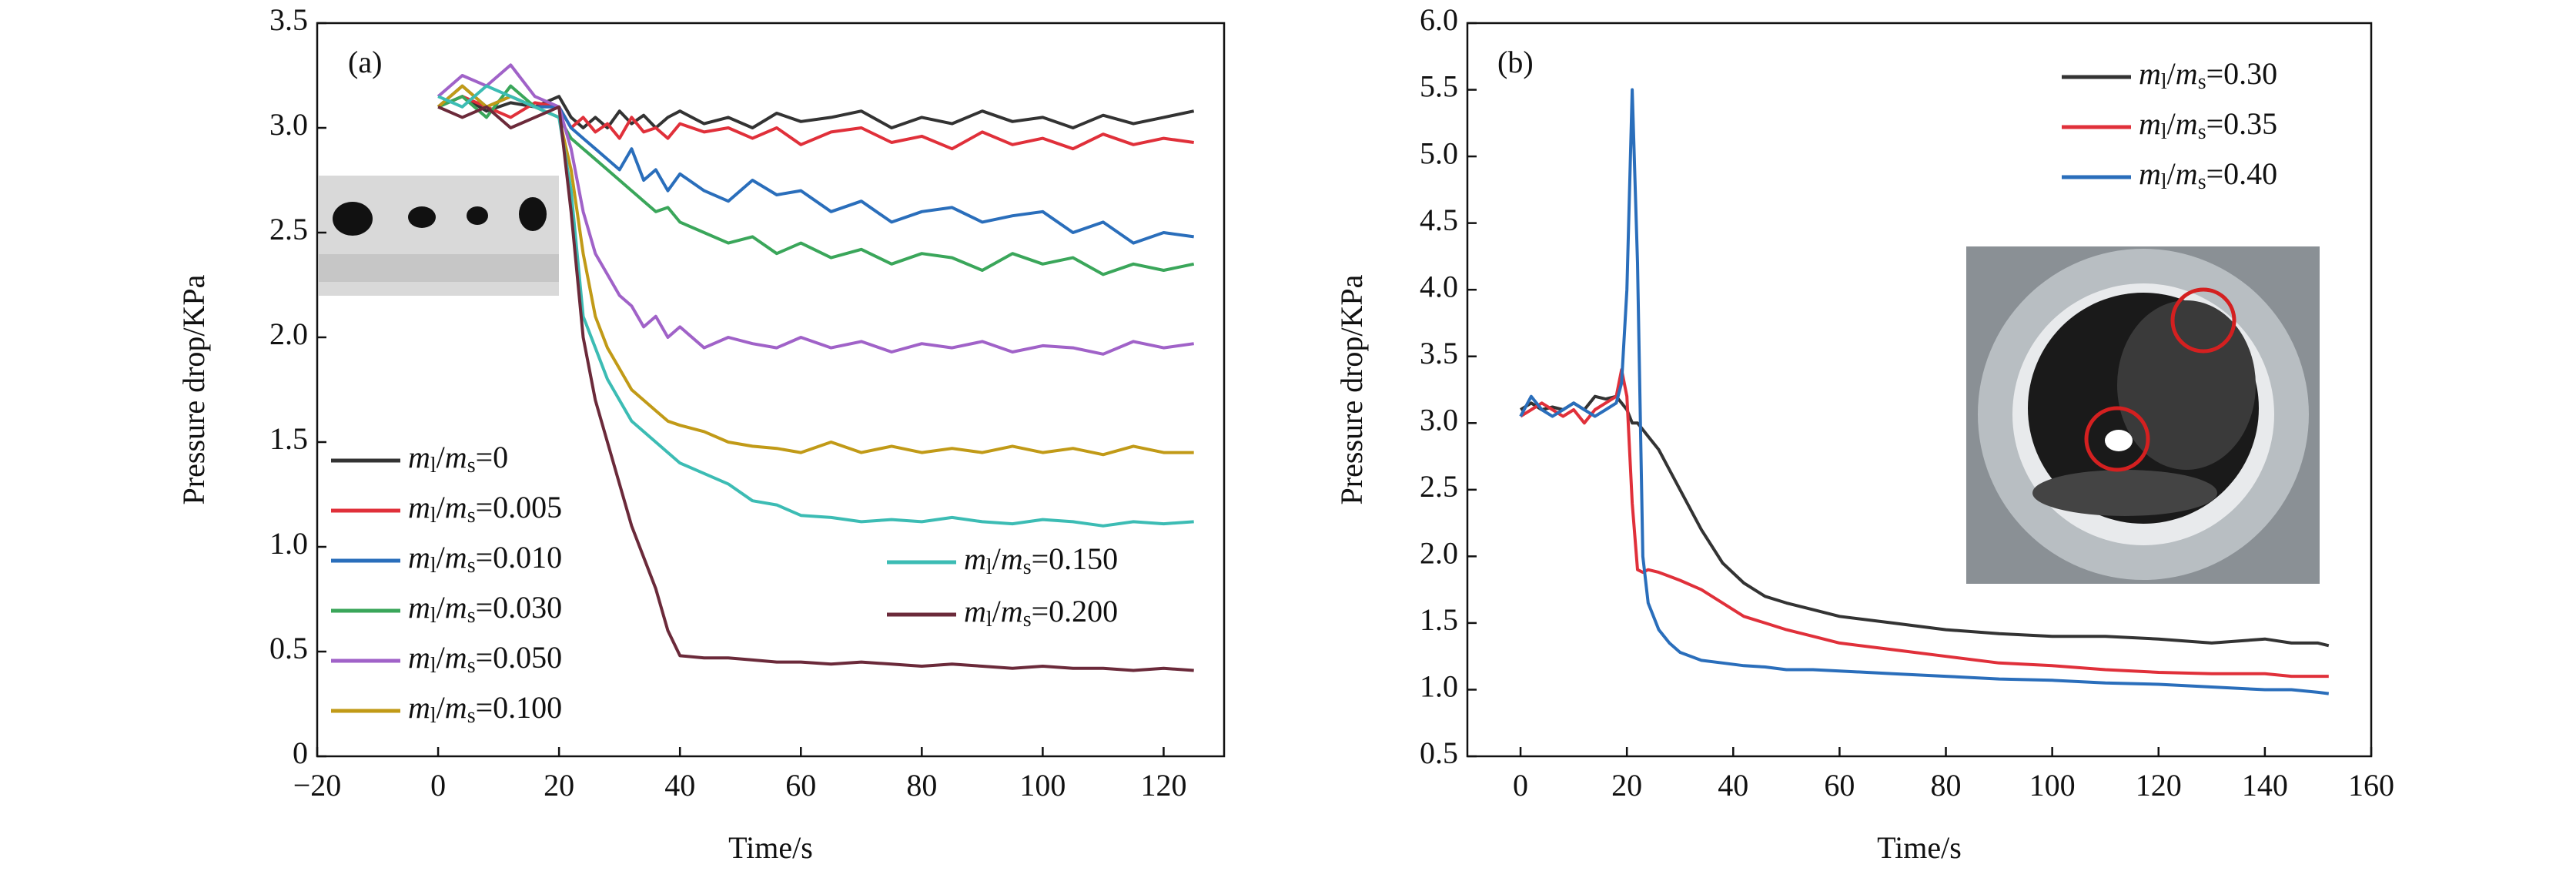 The image size is (2576, 878). Describe the element at coordinates (458, 459) in the screenshot. I see `legend-label: ml/ms=0` at that location.